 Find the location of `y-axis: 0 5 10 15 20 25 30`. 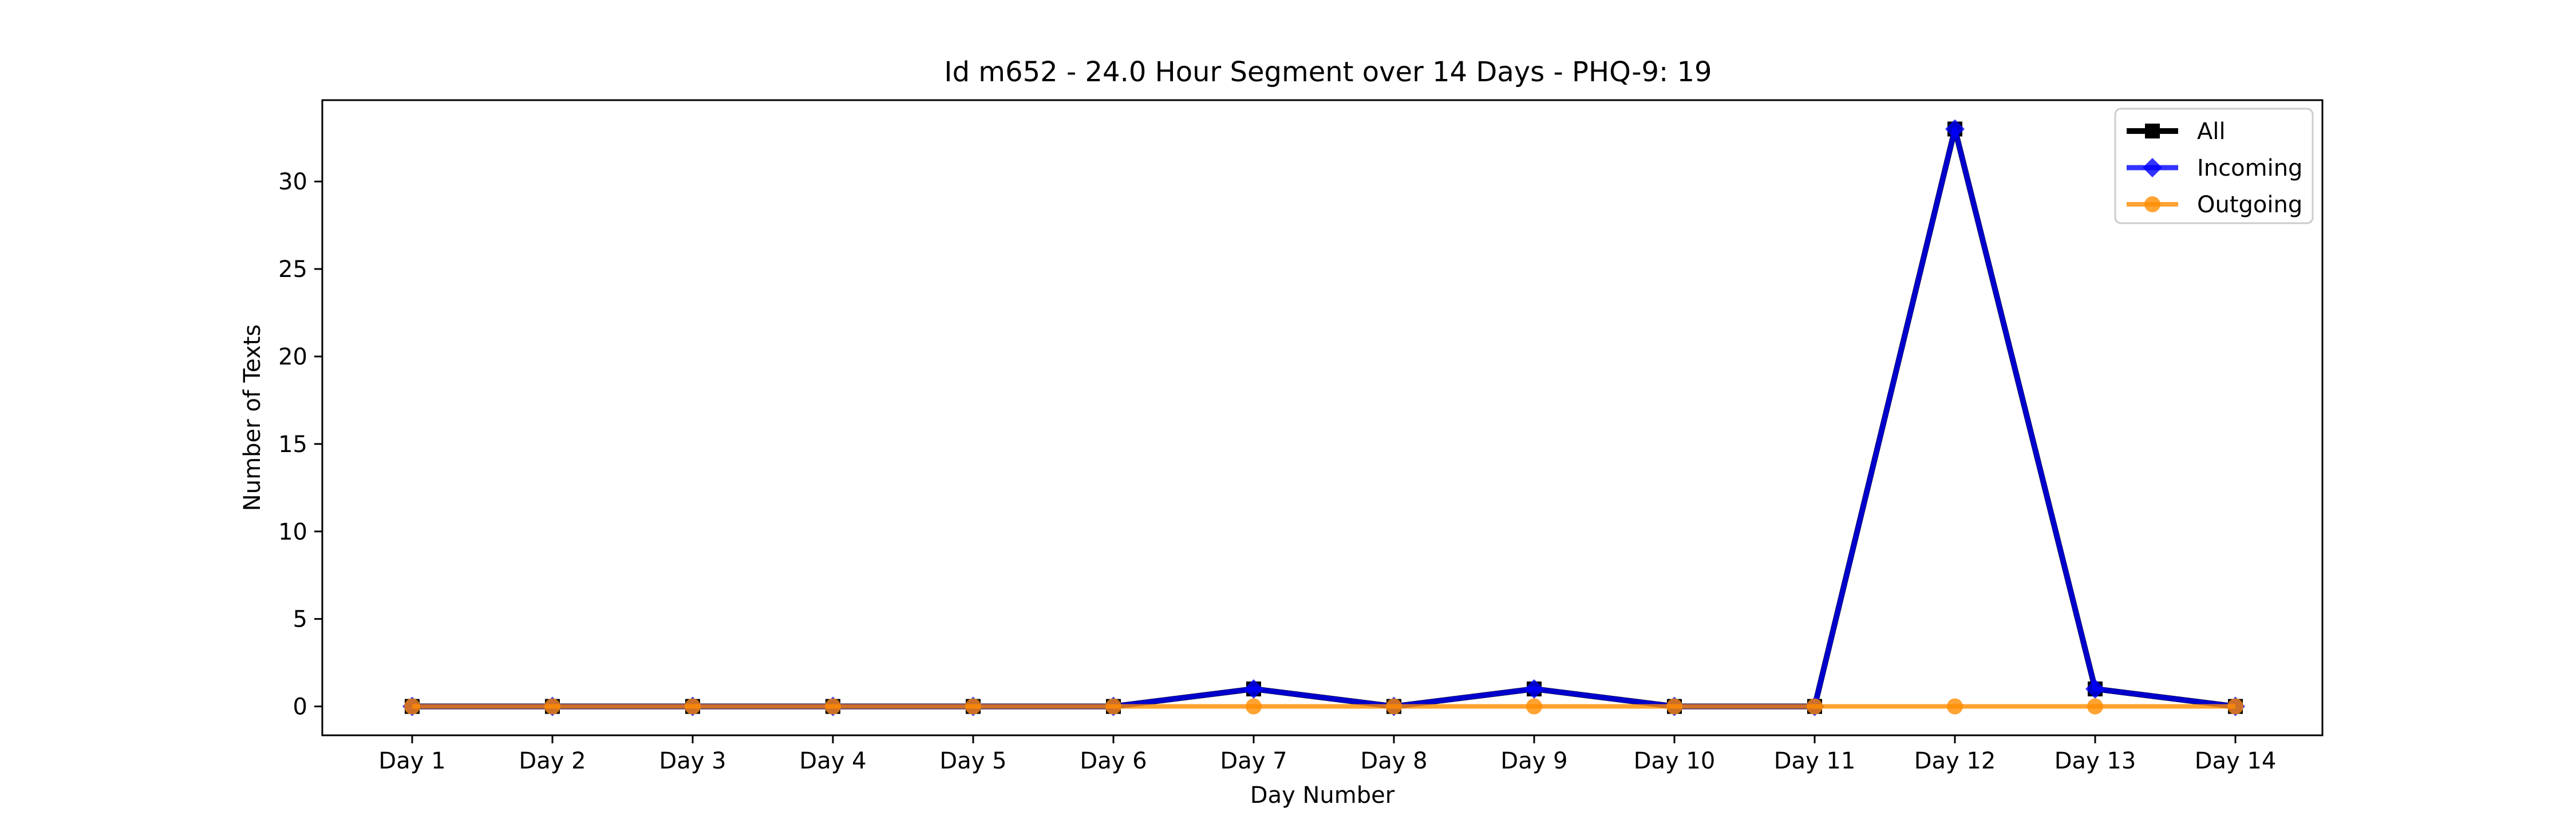

y-axis: 0 5 10 15 20 25 30 is located at coordinates (300, 444).